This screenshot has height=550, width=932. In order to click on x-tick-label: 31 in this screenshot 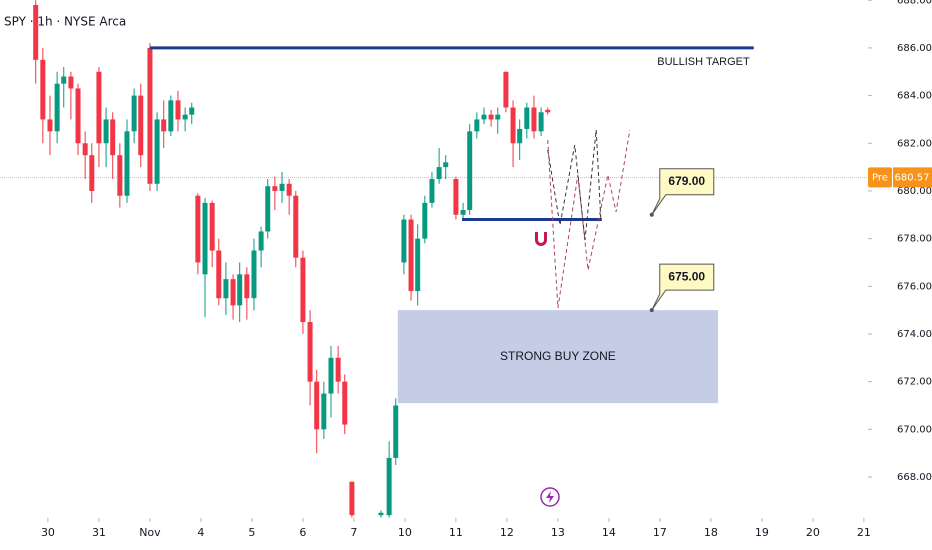, I will do `click(99, 532)`.